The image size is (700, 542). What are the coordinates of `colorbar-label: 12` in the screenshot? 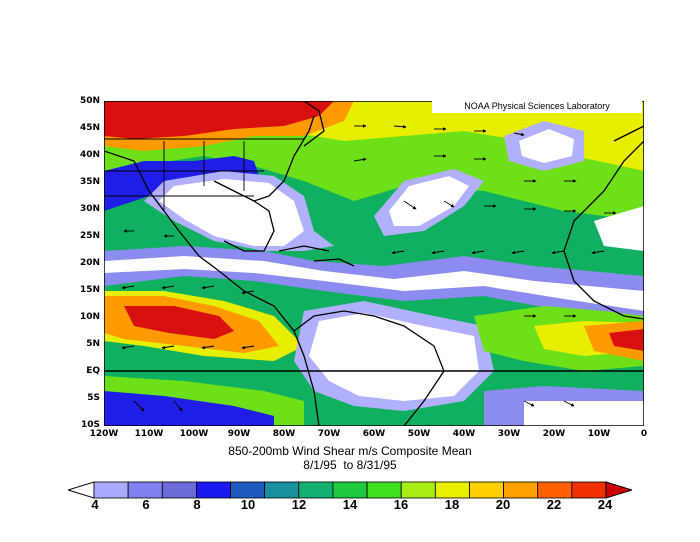 It's located at (299, 504).